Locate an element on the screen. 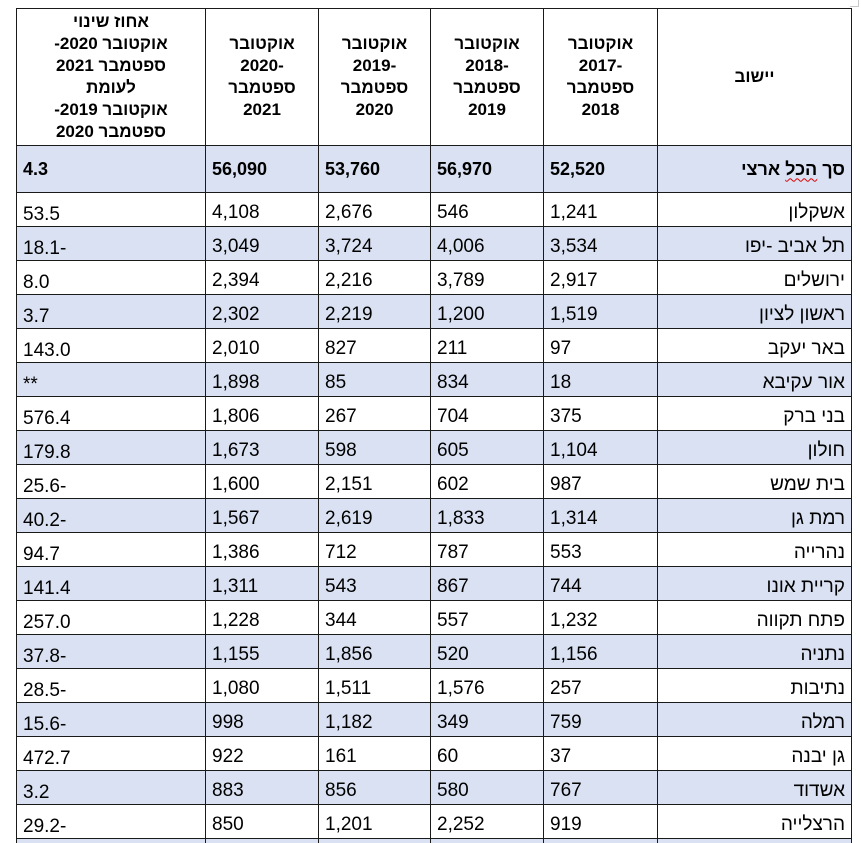 The height and width of the screenshot is (843, 861). change-cell: 3.7 is located at coordinates (111, 312).